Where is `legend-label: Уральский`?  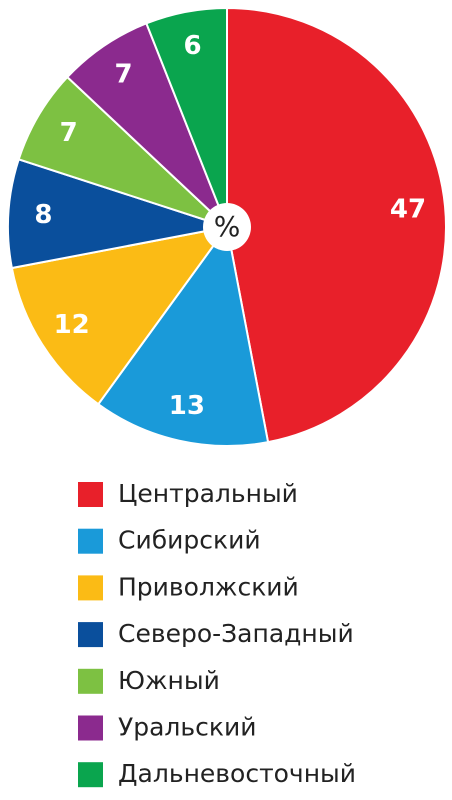 legend-label: Уральский is located at coordinates (187, 727).